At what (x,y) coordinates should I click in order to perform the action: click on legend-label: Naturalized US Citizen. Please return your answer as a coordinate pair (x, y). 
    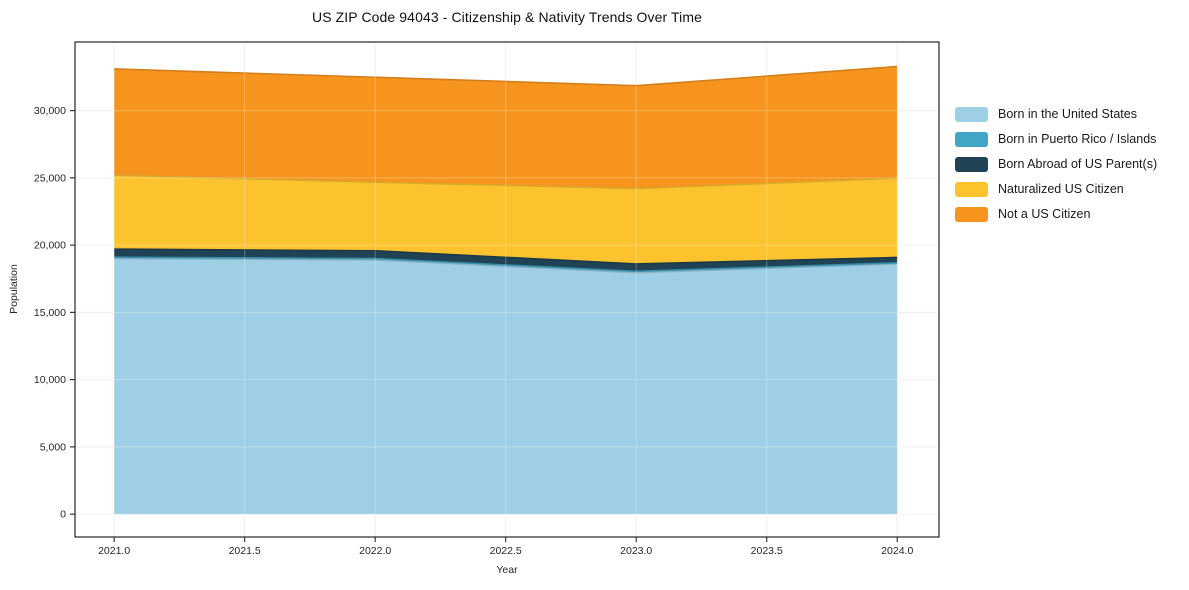
    Looking at the image, I should click on (1061, 189).